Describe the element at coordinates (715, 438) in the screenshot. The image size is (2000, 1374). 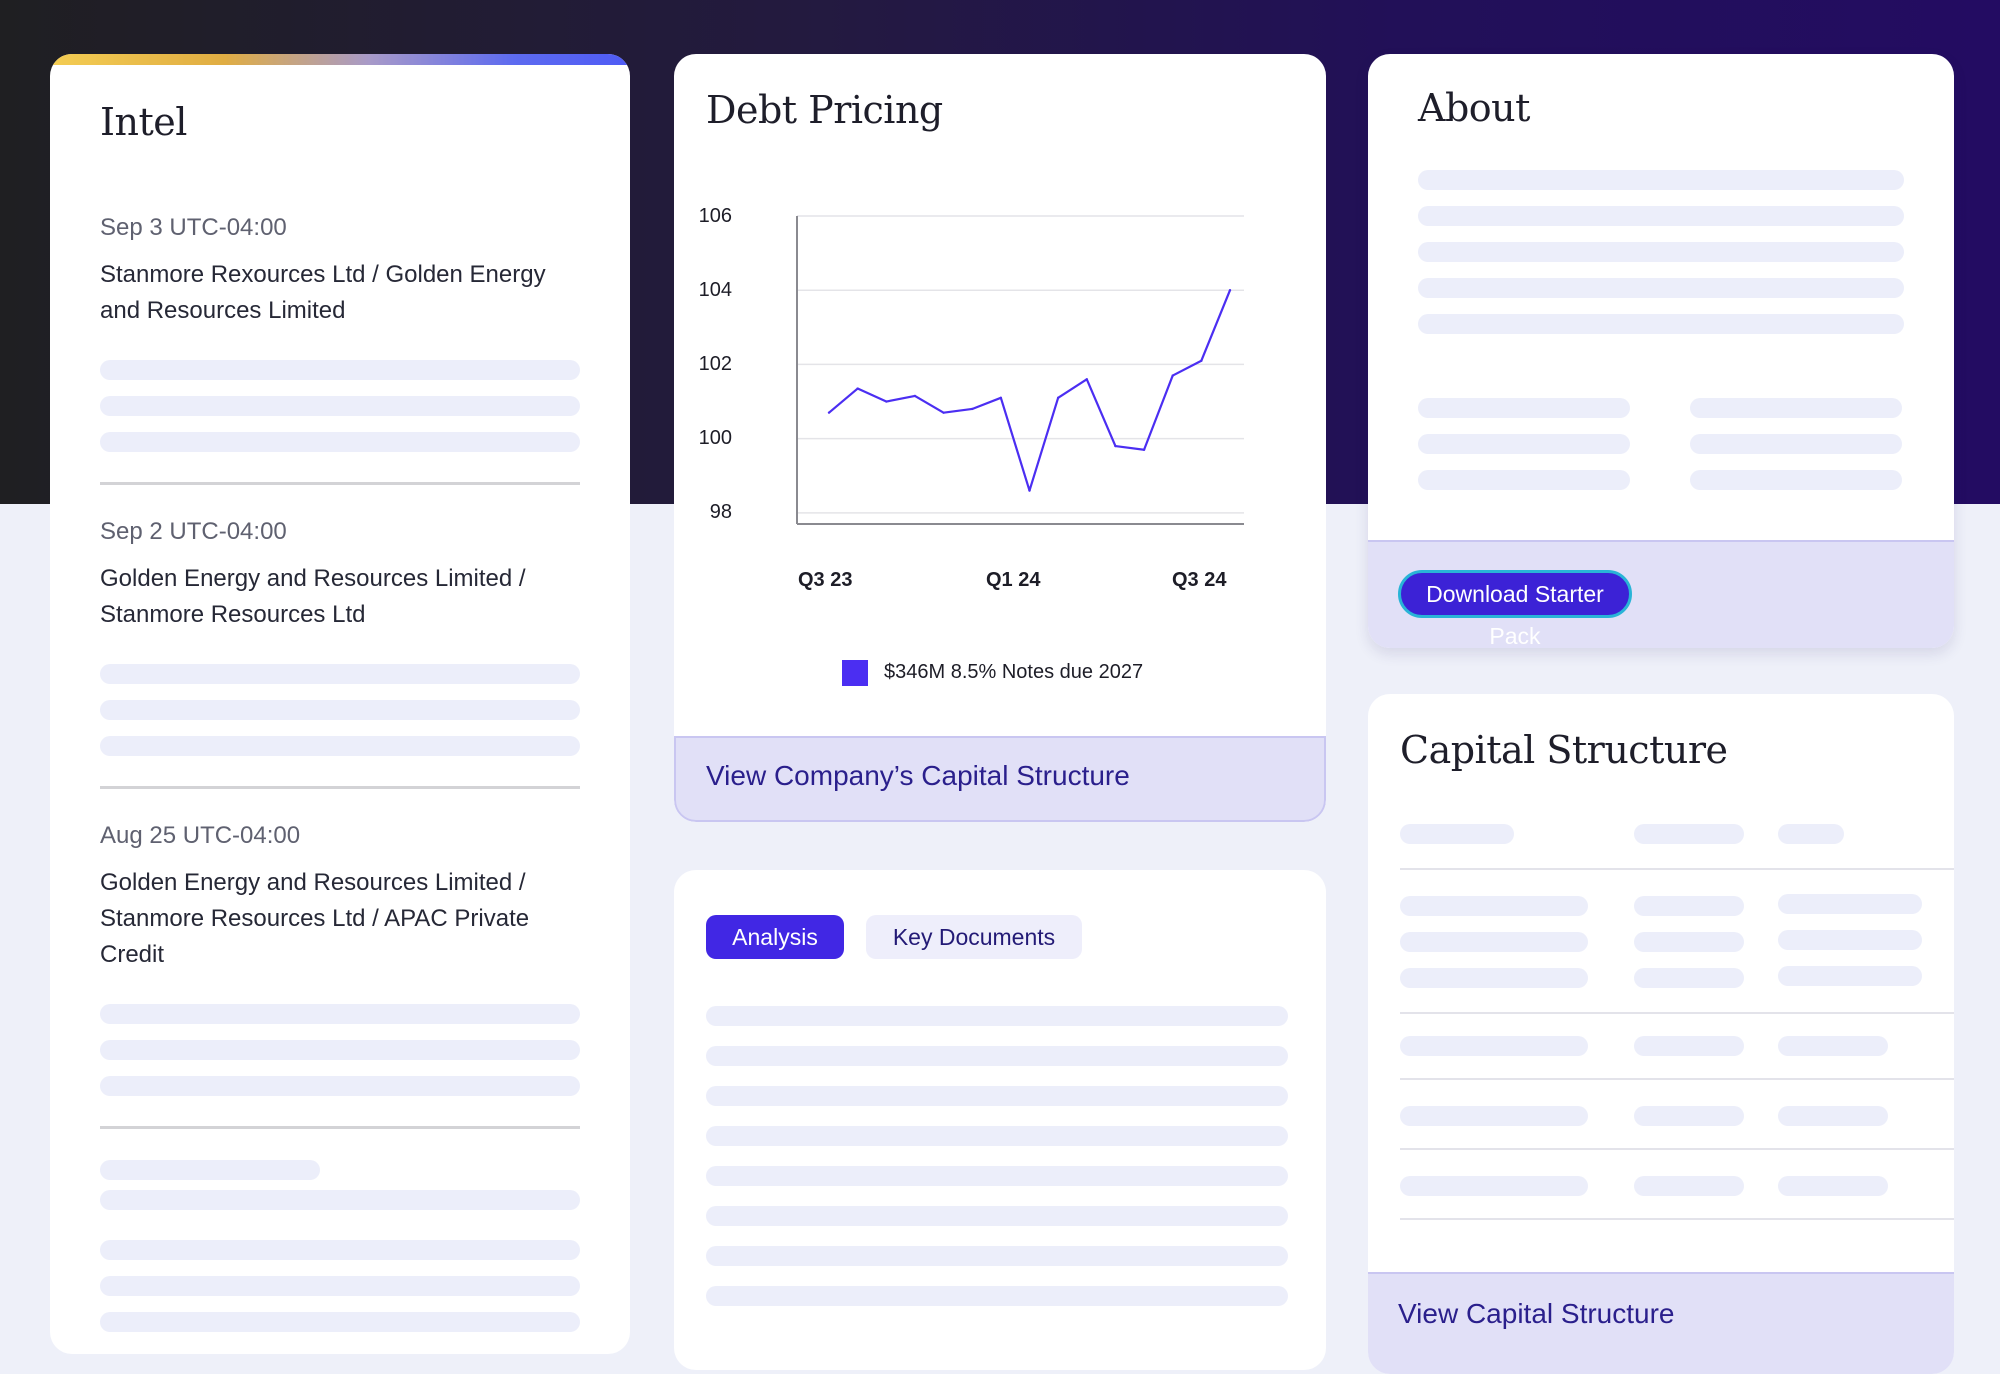
I see `y-tick-label: 100` at that location.